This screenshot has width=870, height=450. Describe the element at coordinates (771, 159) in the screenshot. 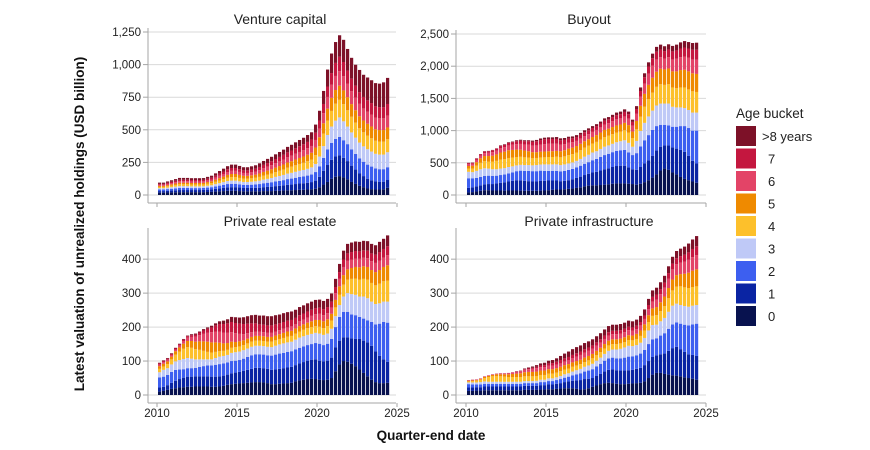

I see `legend-label: 7` at that location.